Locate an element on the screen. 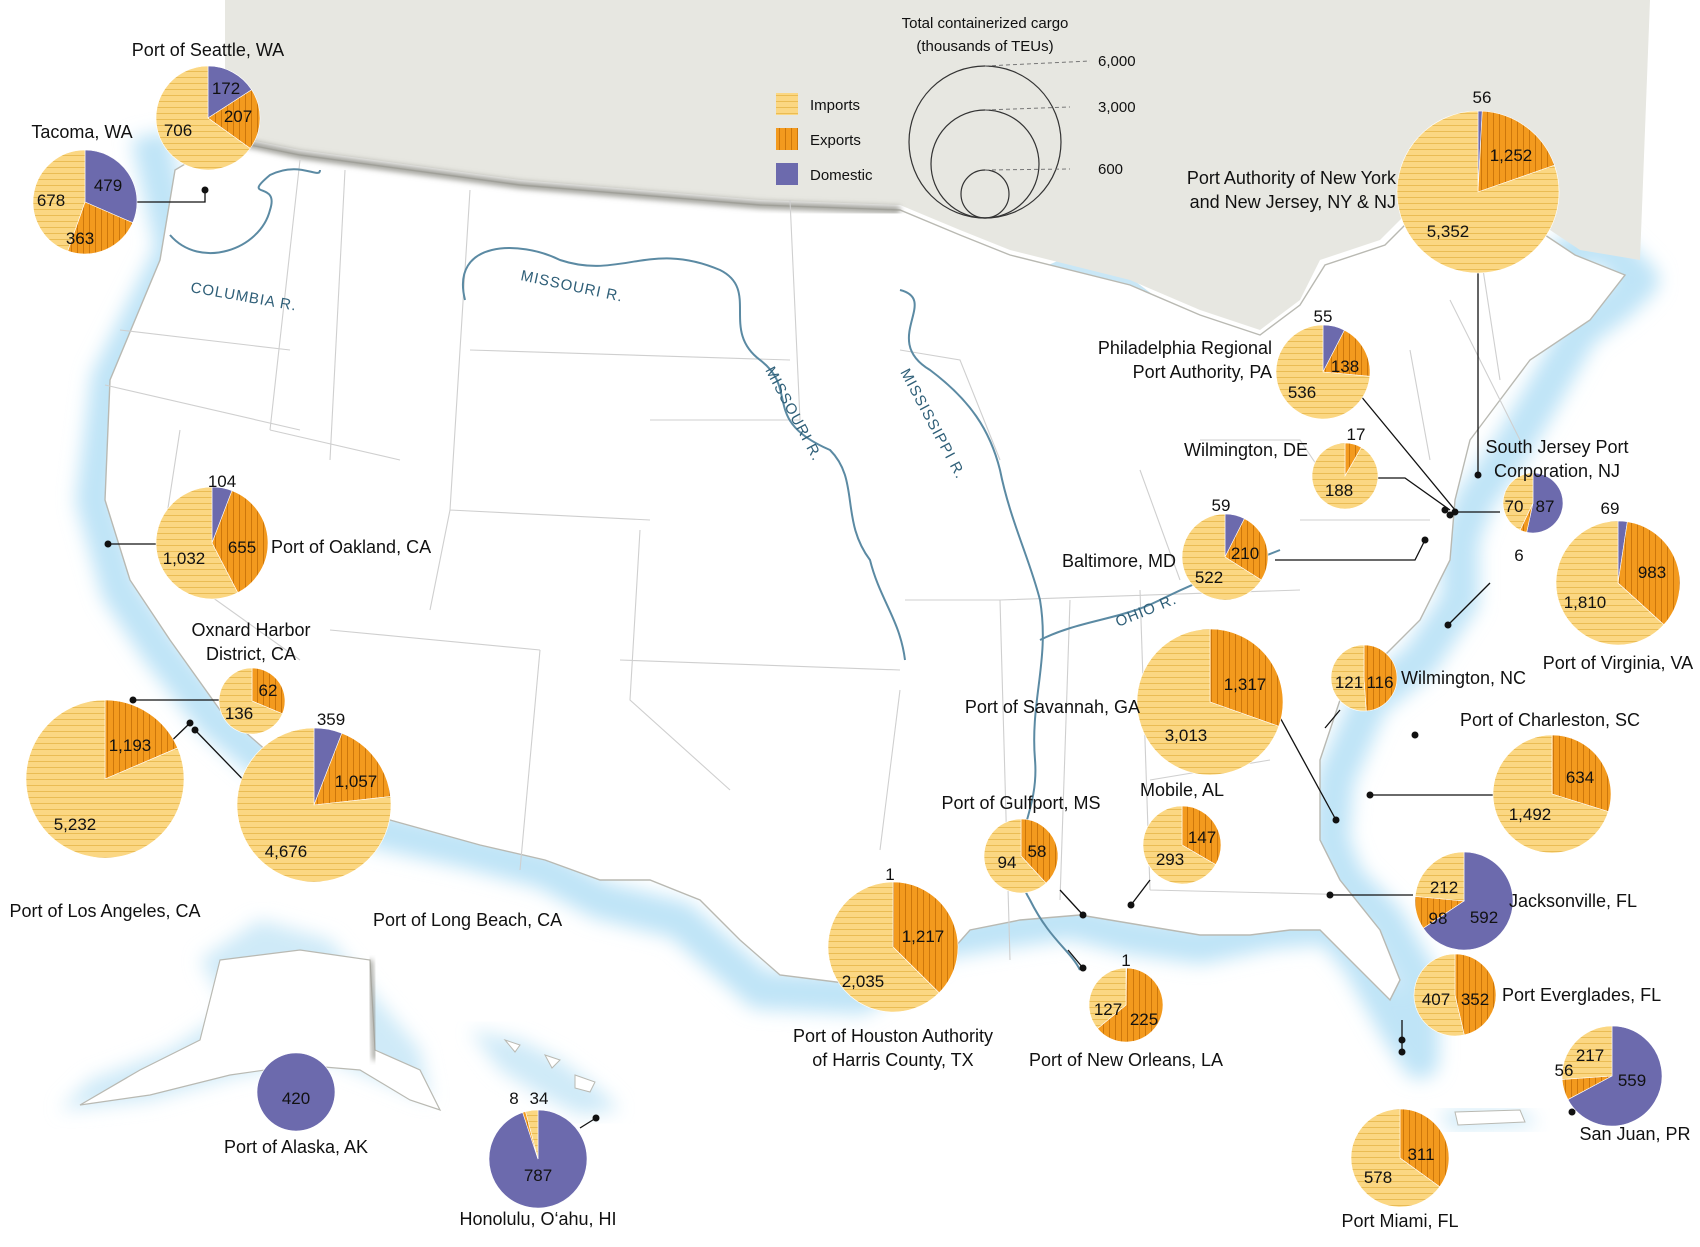  pie-jacksonville: 212 98 592 Jacksonville, FL is located at coordinates (1525, 901).